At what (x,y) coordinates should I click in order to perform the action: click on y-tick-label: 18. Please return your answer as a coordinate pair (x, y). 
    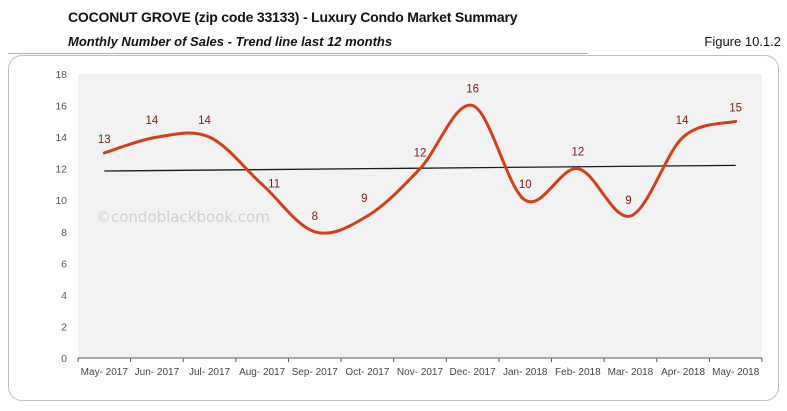
    Looking at the image, I should click on (61, 75).